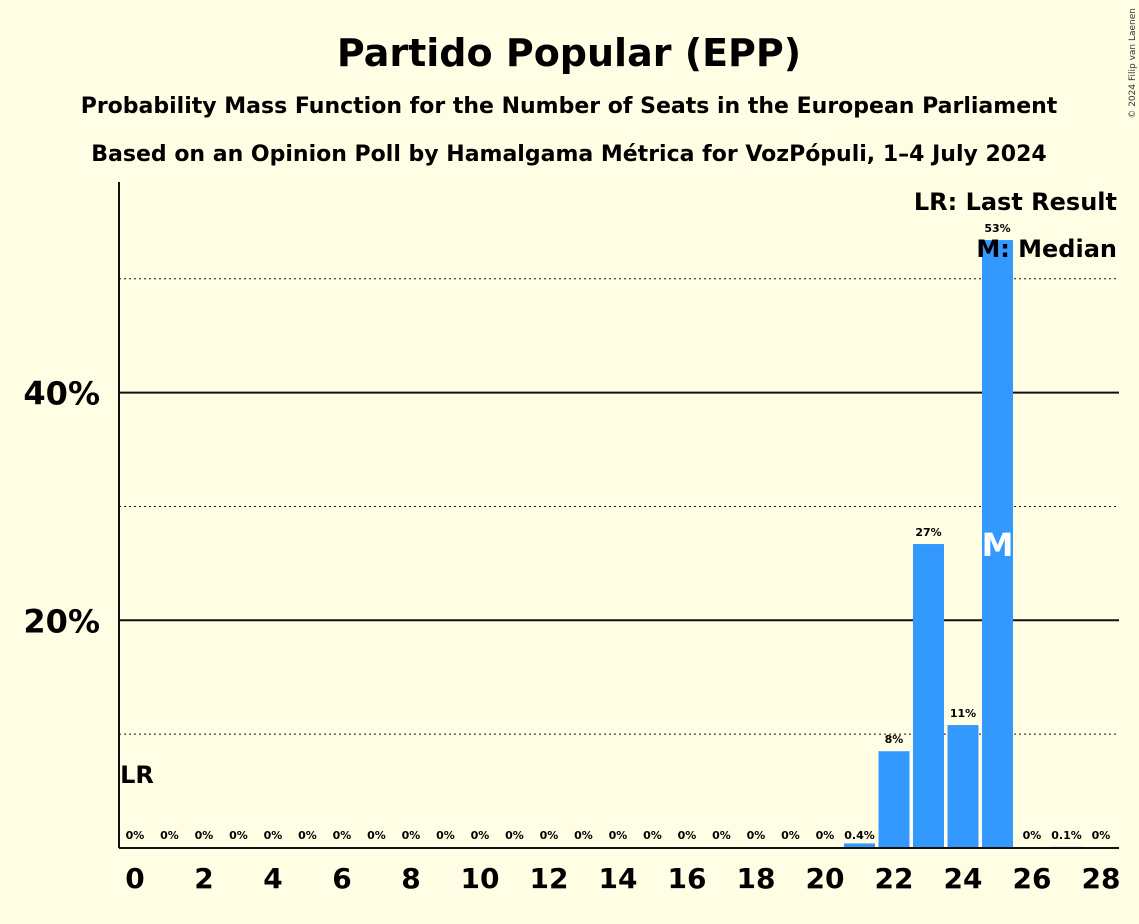 The image size is (1139, 924). I want to click on data-label-seat-27: 0.1%, so click(1066, 835).